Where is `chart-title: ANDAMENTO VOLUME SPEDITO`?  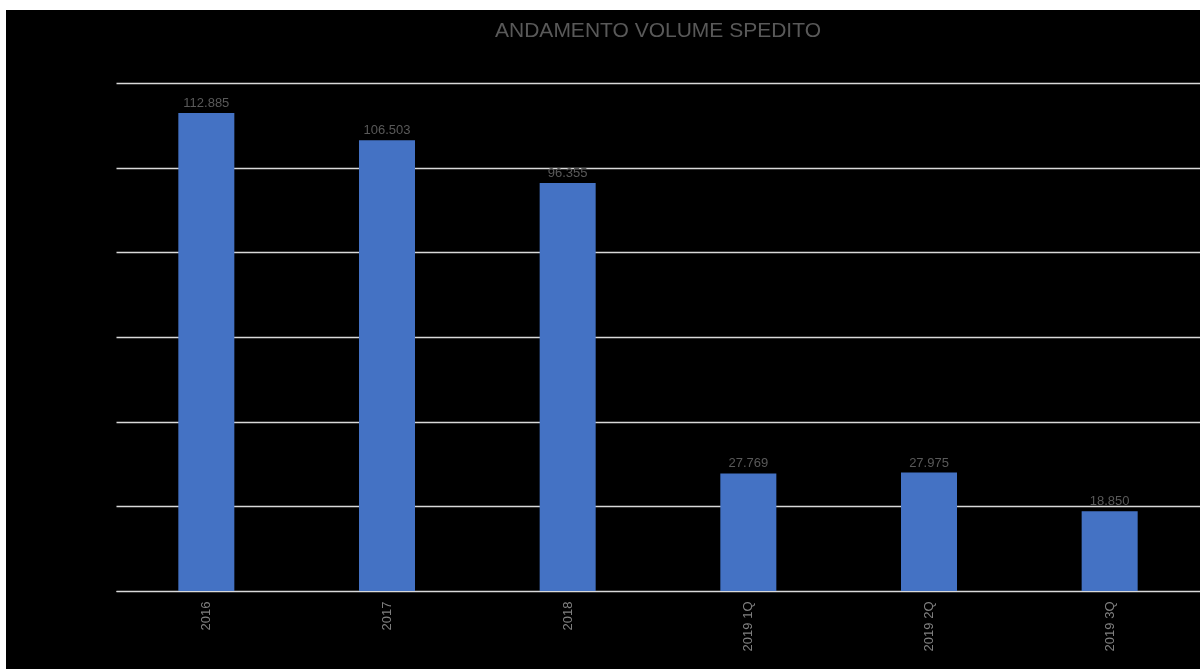 chart-title: ANDAMENTO VOLUME SPEDITO is located at coordinates (658, 29).